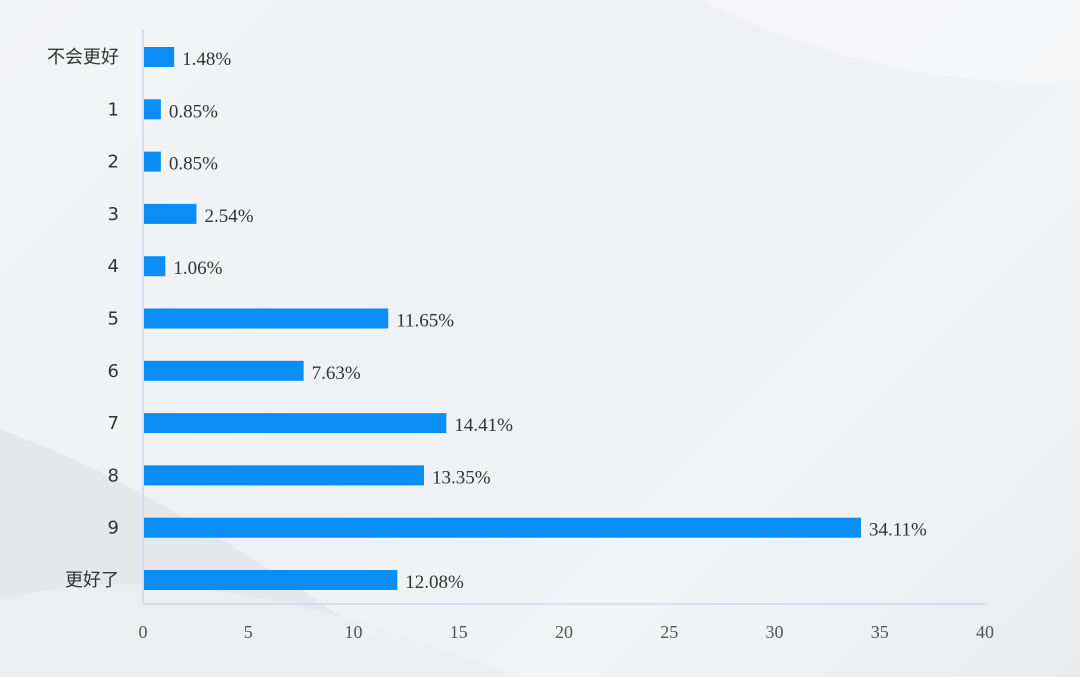  I want to click on data-label: 7.63%, so click(336, 373).